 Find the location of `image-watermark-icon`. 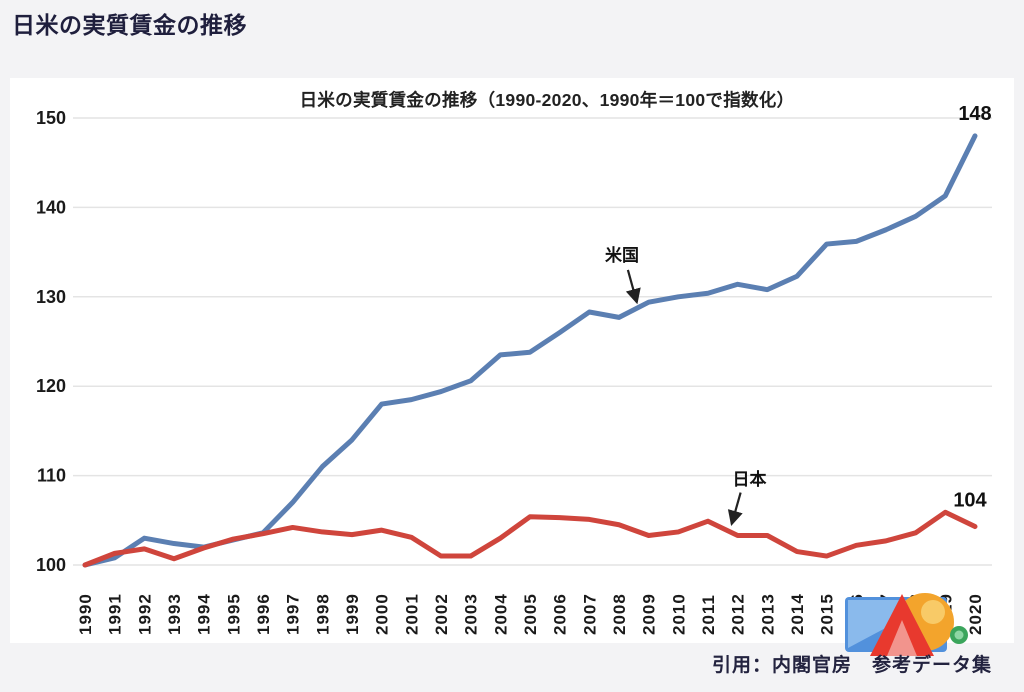

image-watermark-icon is located at coordinates (906, 624).